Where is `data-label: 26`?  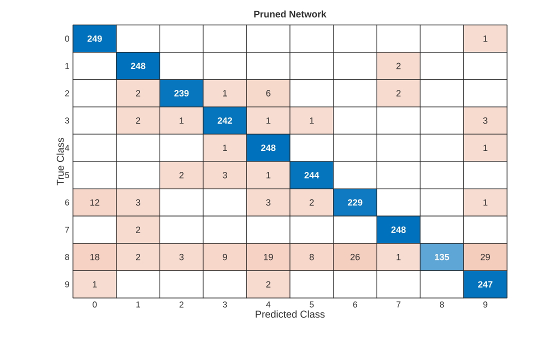 data-label: 26 is located at coordinates (355, 257).